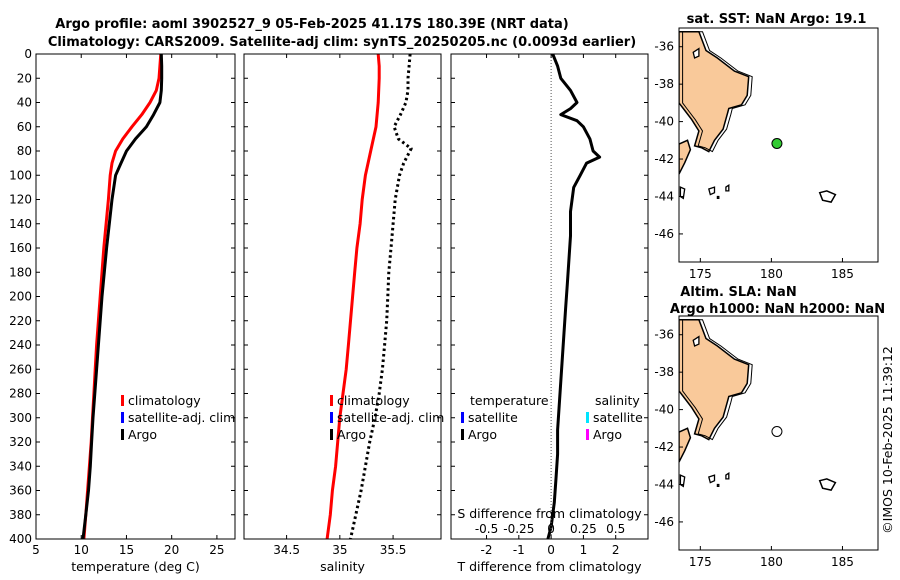 Image resolution: width=900 pixels, height=580 pixels. Describe the element at coordinates (551, 550) in the screenshot. I see `difference-xtick-label: 0` at that location.